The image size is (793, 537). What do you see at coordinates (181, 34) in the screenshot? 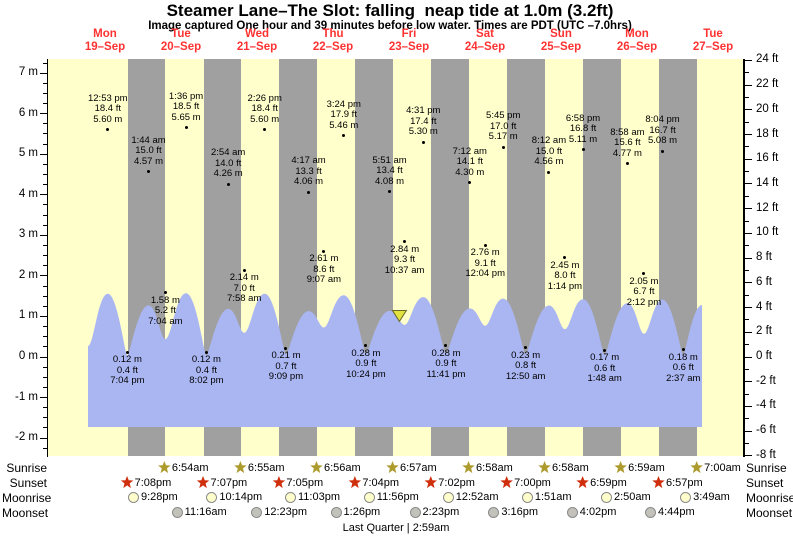
I see `day-name-label: Tue` at bounding box center [181, 34].